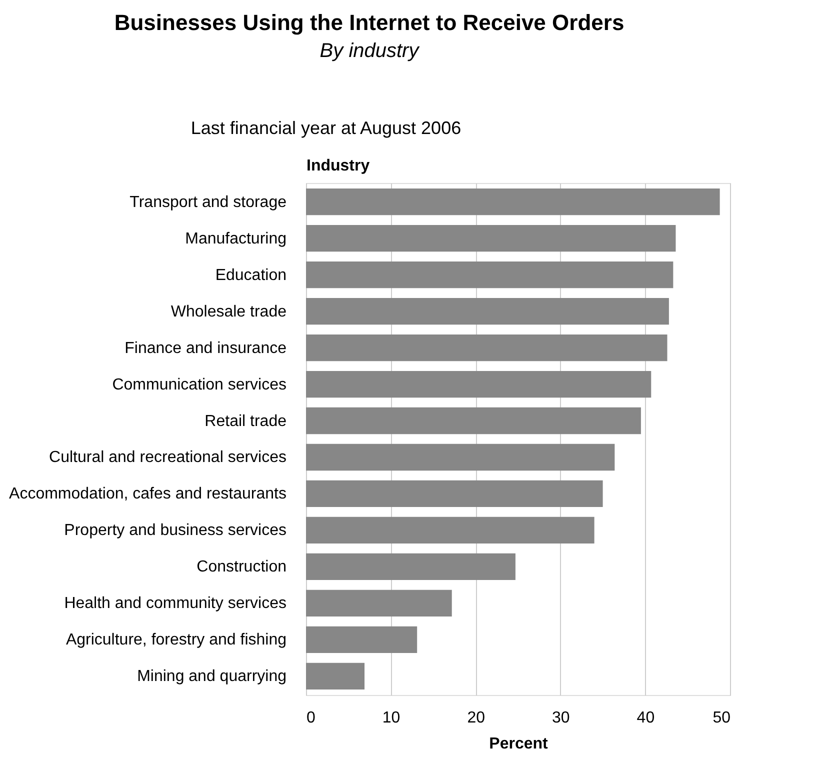  I want to click on y-tick-label: Finance and insurance, so click(205, 348).